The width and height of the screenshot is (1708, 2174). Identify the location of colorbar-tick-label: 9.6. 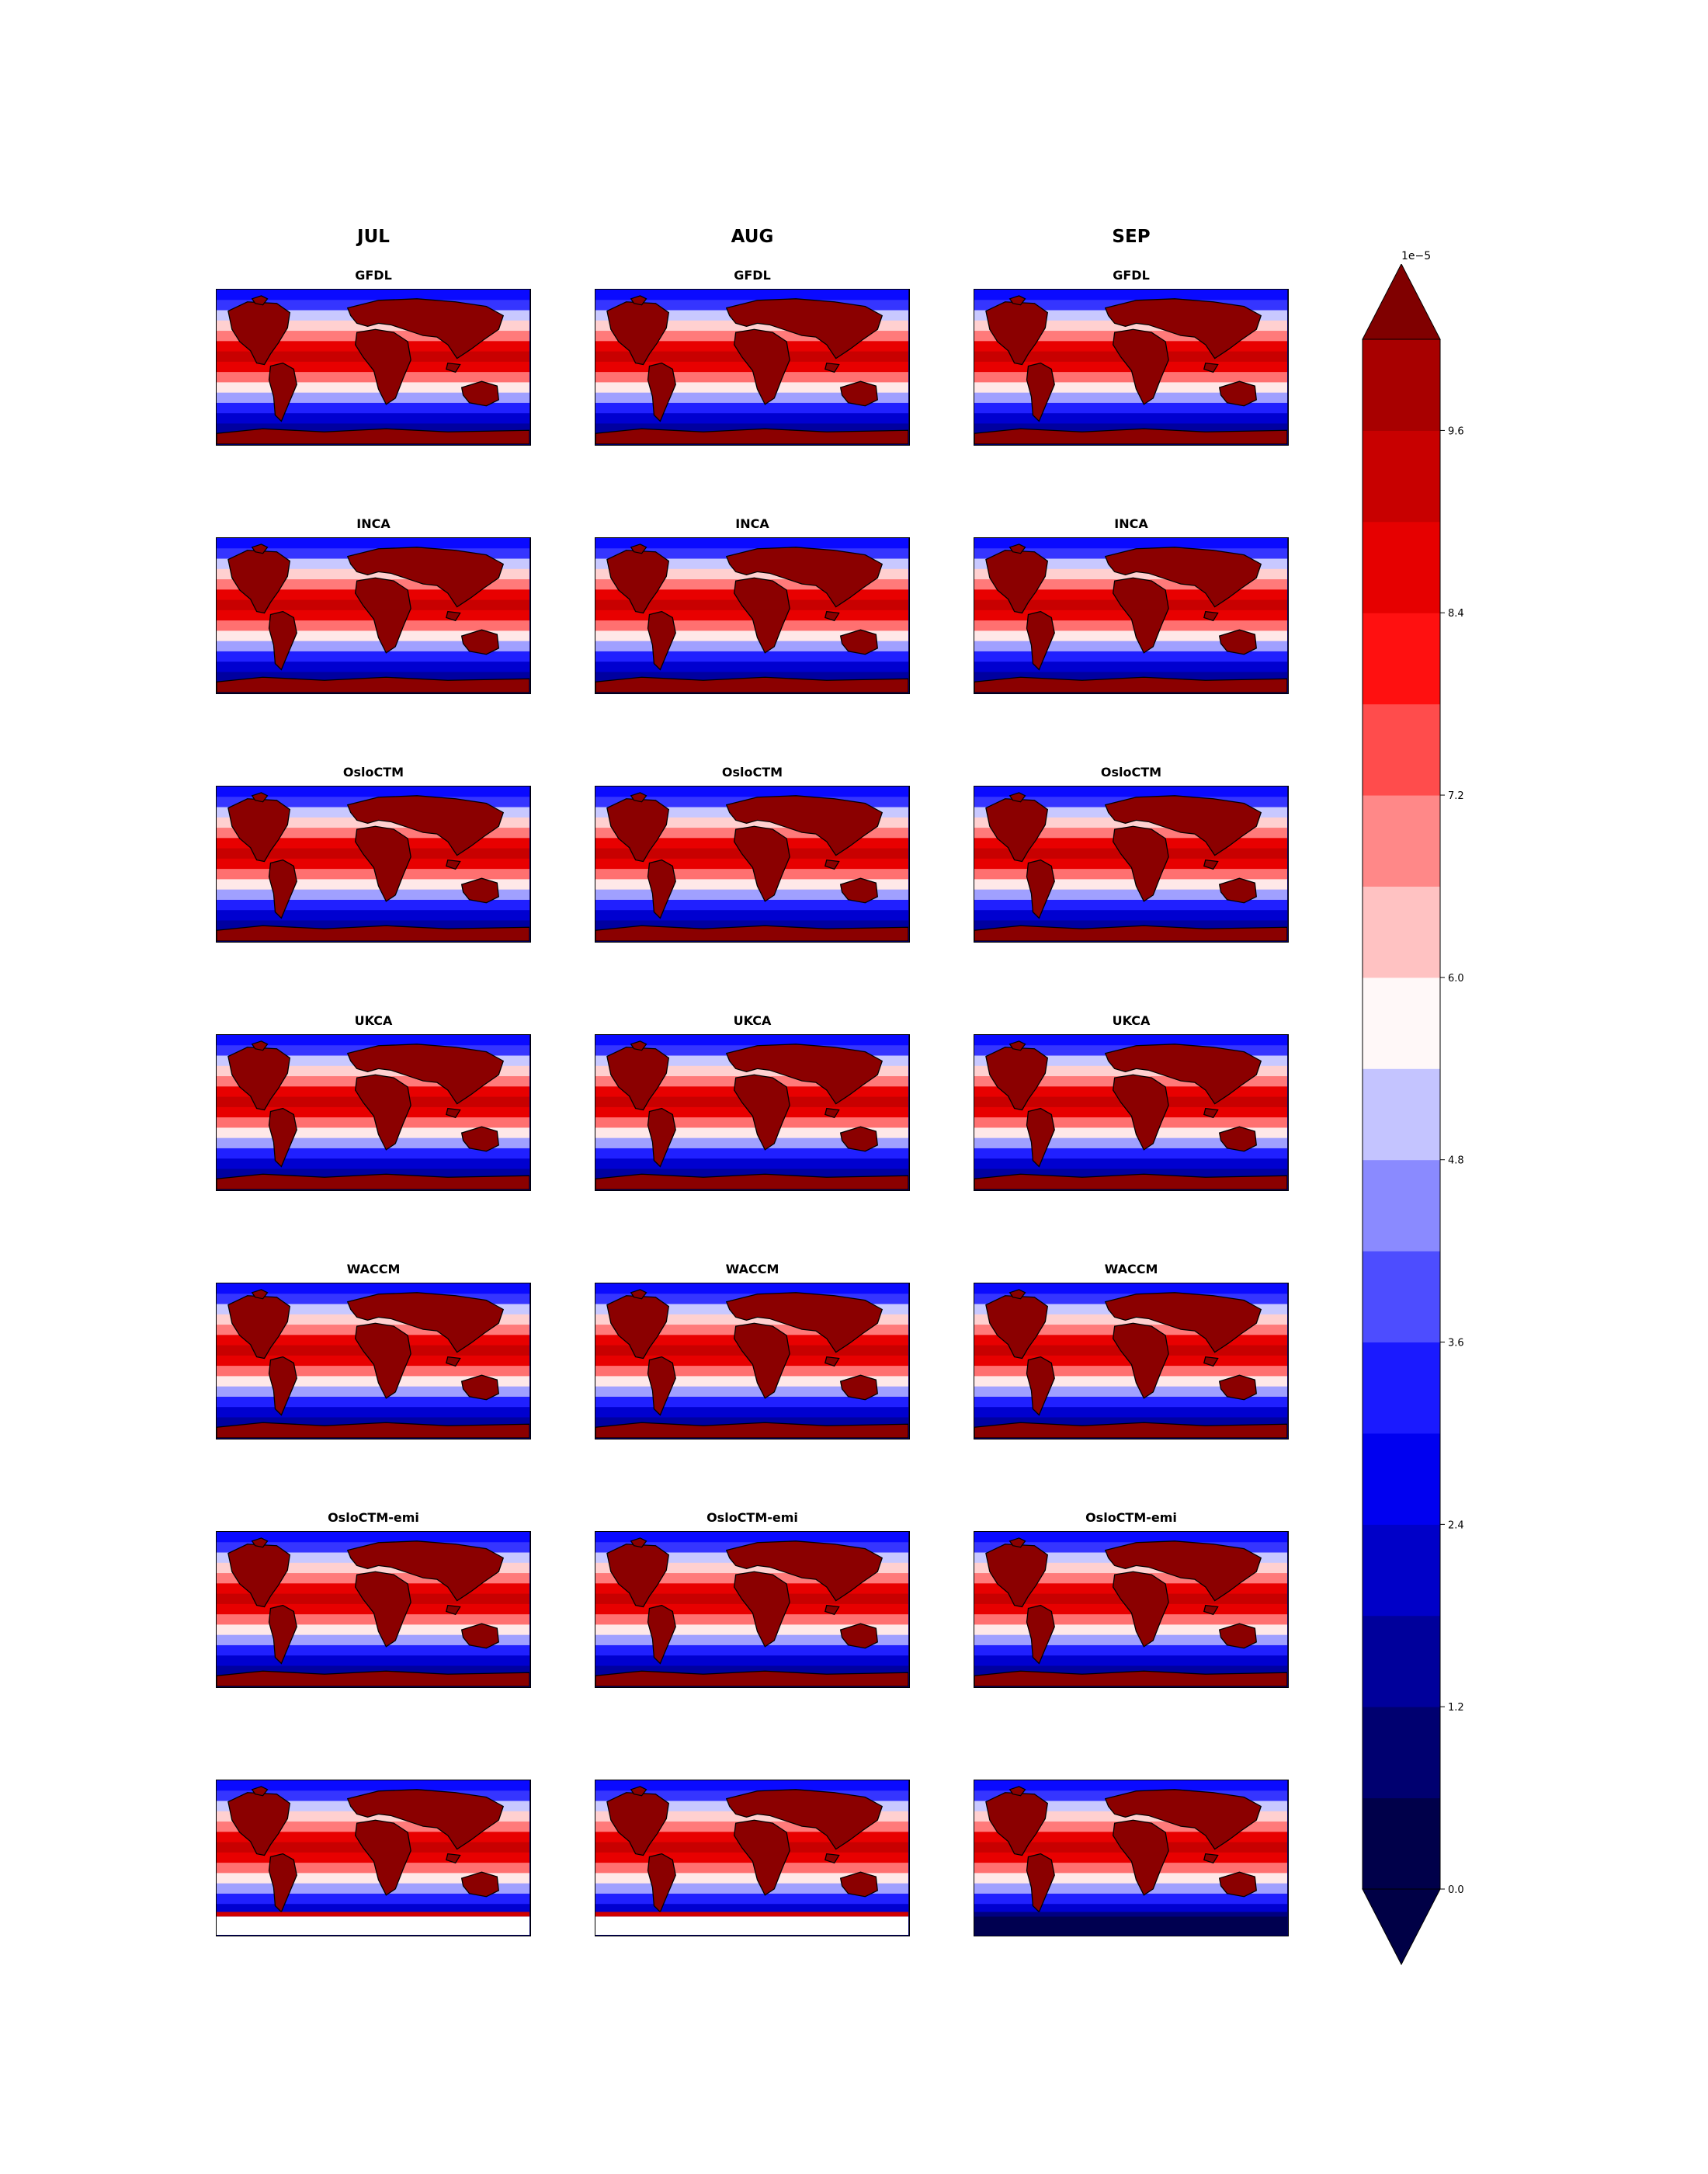
(1455, 431).